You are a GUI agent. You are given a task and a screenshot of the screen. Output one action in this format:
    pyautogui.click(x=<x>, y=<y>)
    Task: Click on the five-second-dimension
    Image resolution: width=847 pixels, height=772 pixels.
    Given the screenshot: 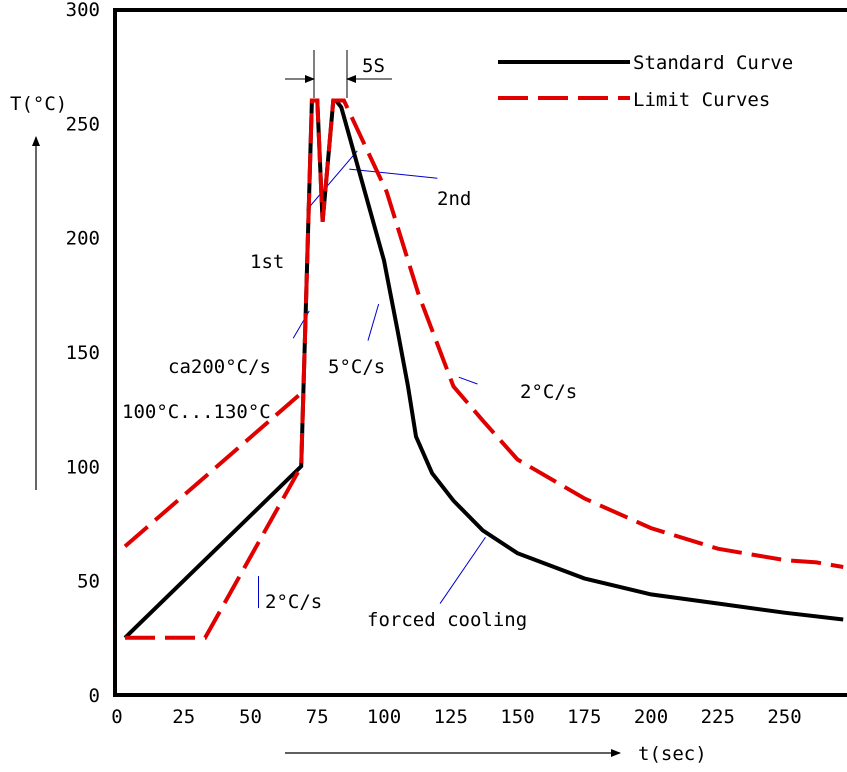 What is the action you would take?
    pyautogui.click(x=338, y=74)
    